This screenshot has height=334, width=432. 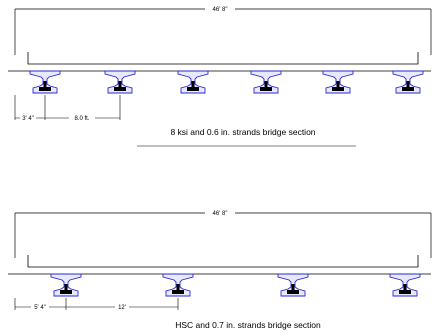 I want to click on overhang-label: 3' 4", so click(x=28, y=119).